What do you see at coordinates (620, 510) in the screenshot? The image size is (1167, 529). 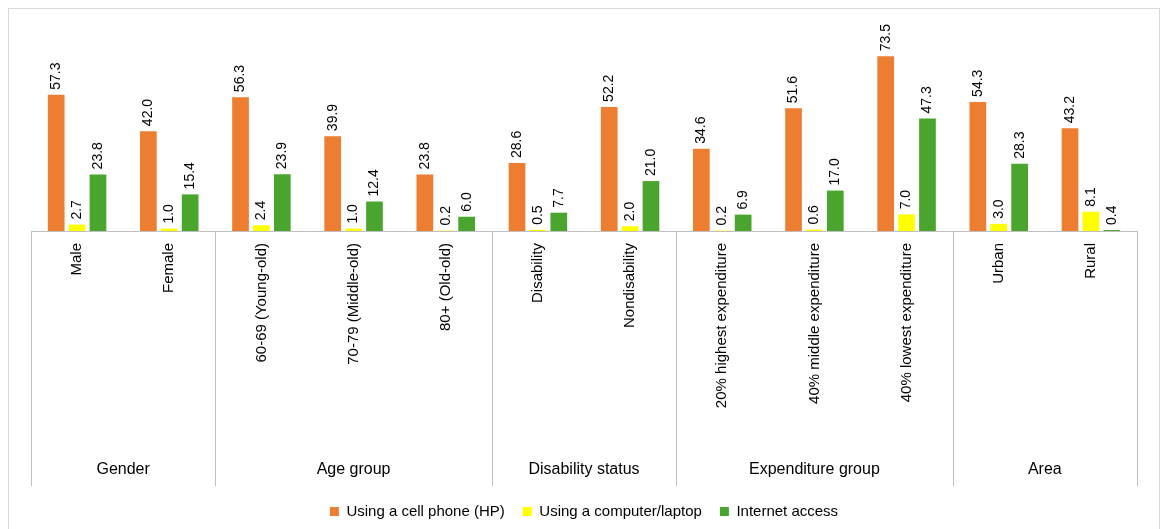 I see `legend-label: Using a computer/laptop` at bounding box center [620, 510].